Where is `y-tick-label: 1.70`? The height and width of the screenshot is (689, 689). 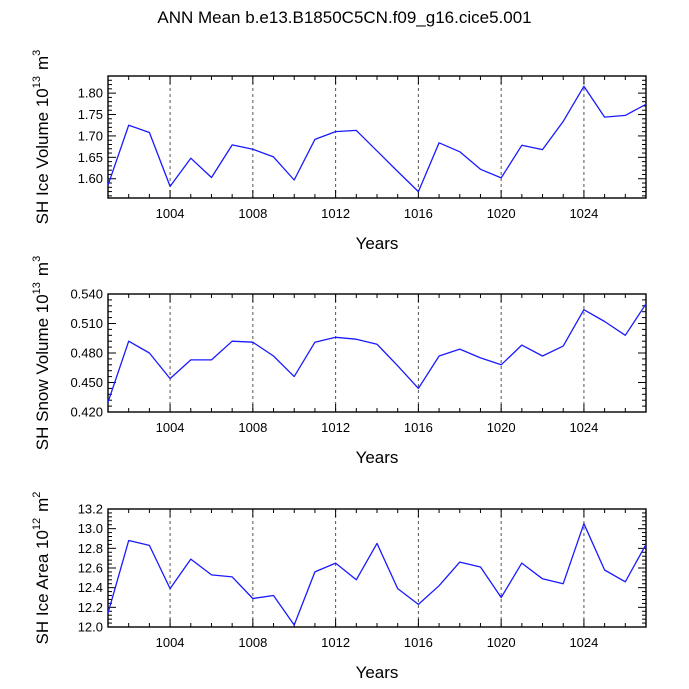 y-tick-label: 1.70 is located at coordinates (90, 135).